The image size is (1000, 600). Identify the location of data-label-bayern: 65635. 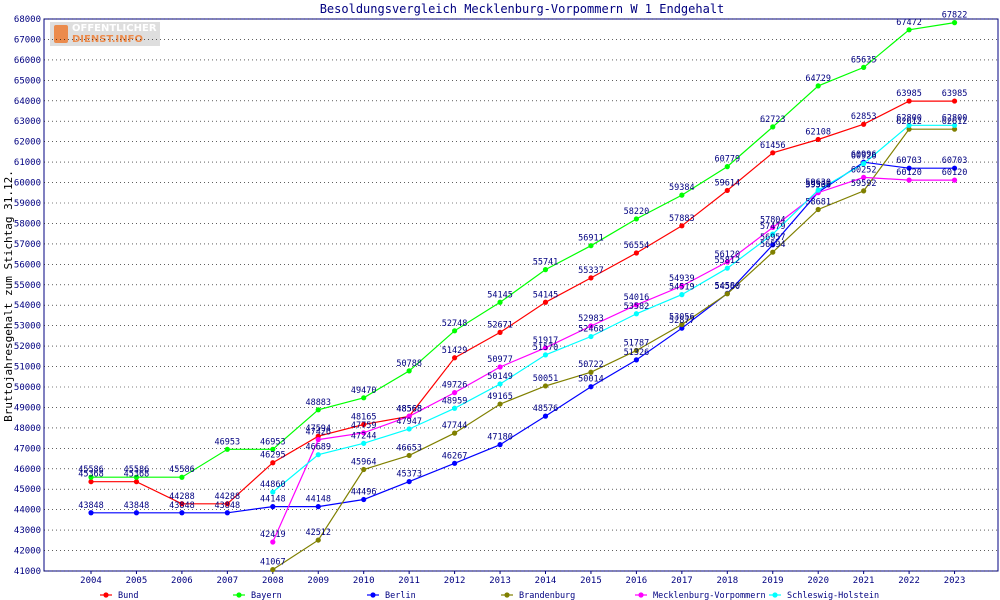
(864, 60).